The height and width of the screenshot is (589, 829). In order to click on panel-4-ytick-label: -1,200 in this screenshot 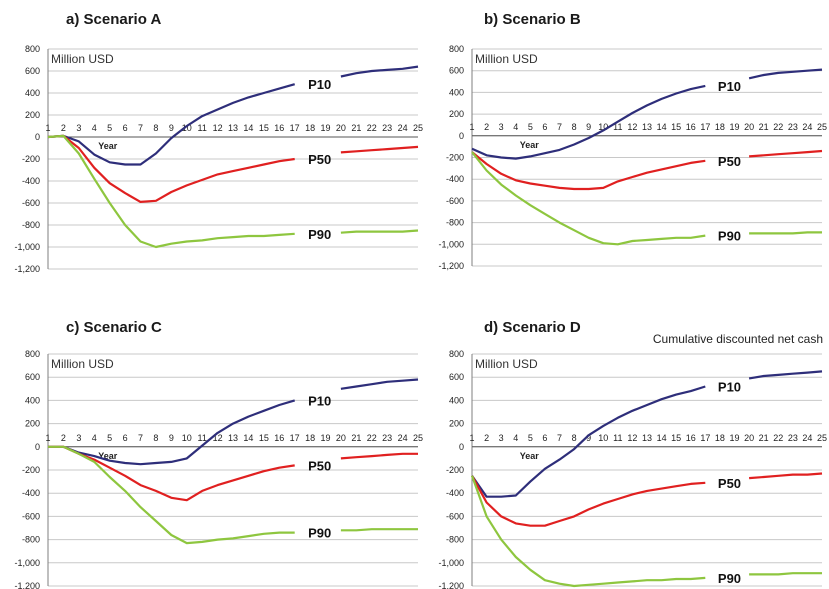, I will do `click(451, 585)`.